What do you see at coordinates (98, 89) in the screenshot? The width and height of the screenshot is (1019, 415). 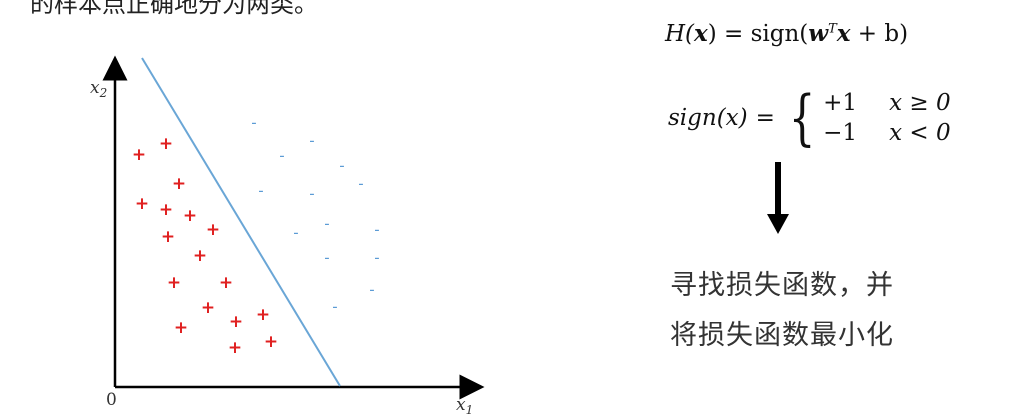 I see `y-axis-label: x2` at bounding box center [98, 89].